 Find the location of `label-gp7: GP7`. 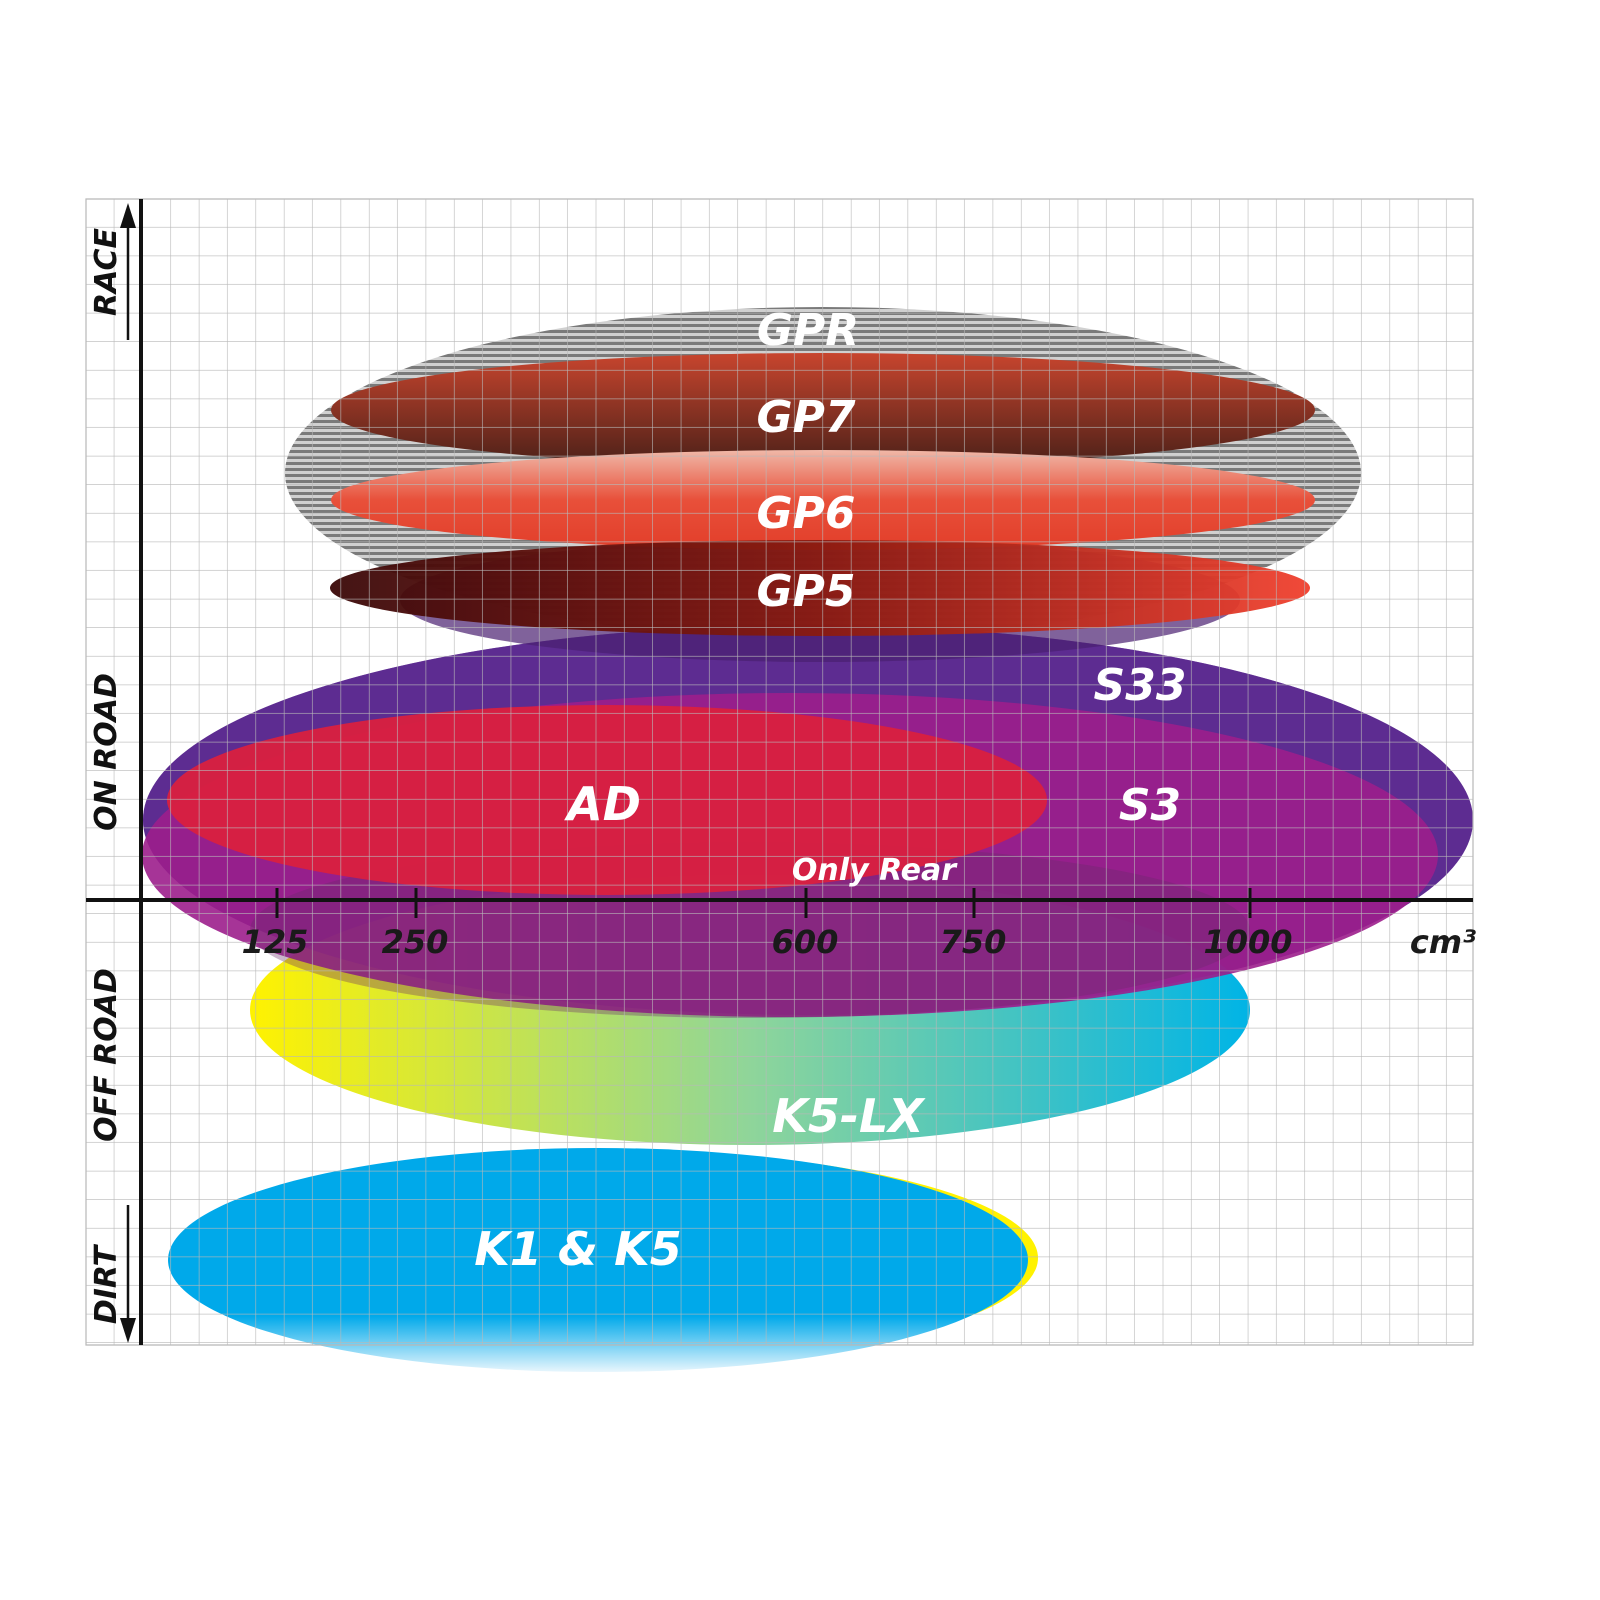

label-gp7: GP7 is located at coordinates (806, 417).